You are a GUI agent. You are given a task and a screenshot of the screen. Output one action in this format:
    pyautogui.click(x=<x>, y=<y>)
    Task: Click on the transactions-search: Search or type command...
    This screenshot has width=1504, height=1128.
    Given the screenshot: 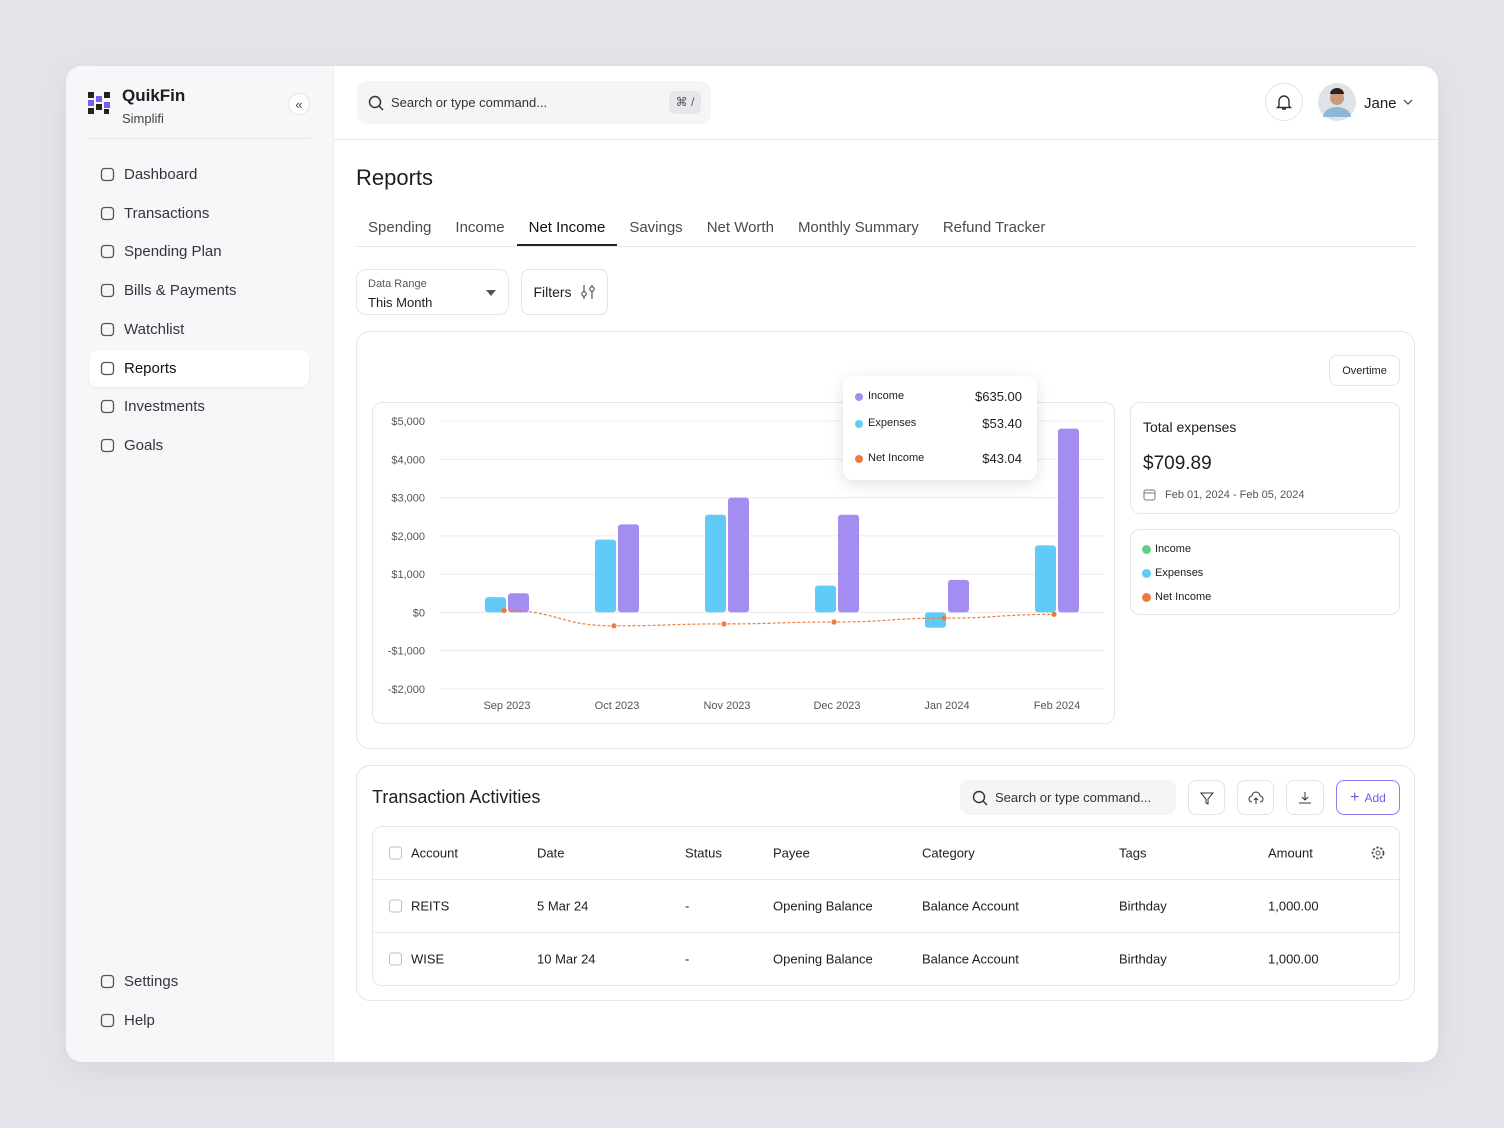 What is the action you would take?
    pyautogui.click(x=1068, y=797)
    